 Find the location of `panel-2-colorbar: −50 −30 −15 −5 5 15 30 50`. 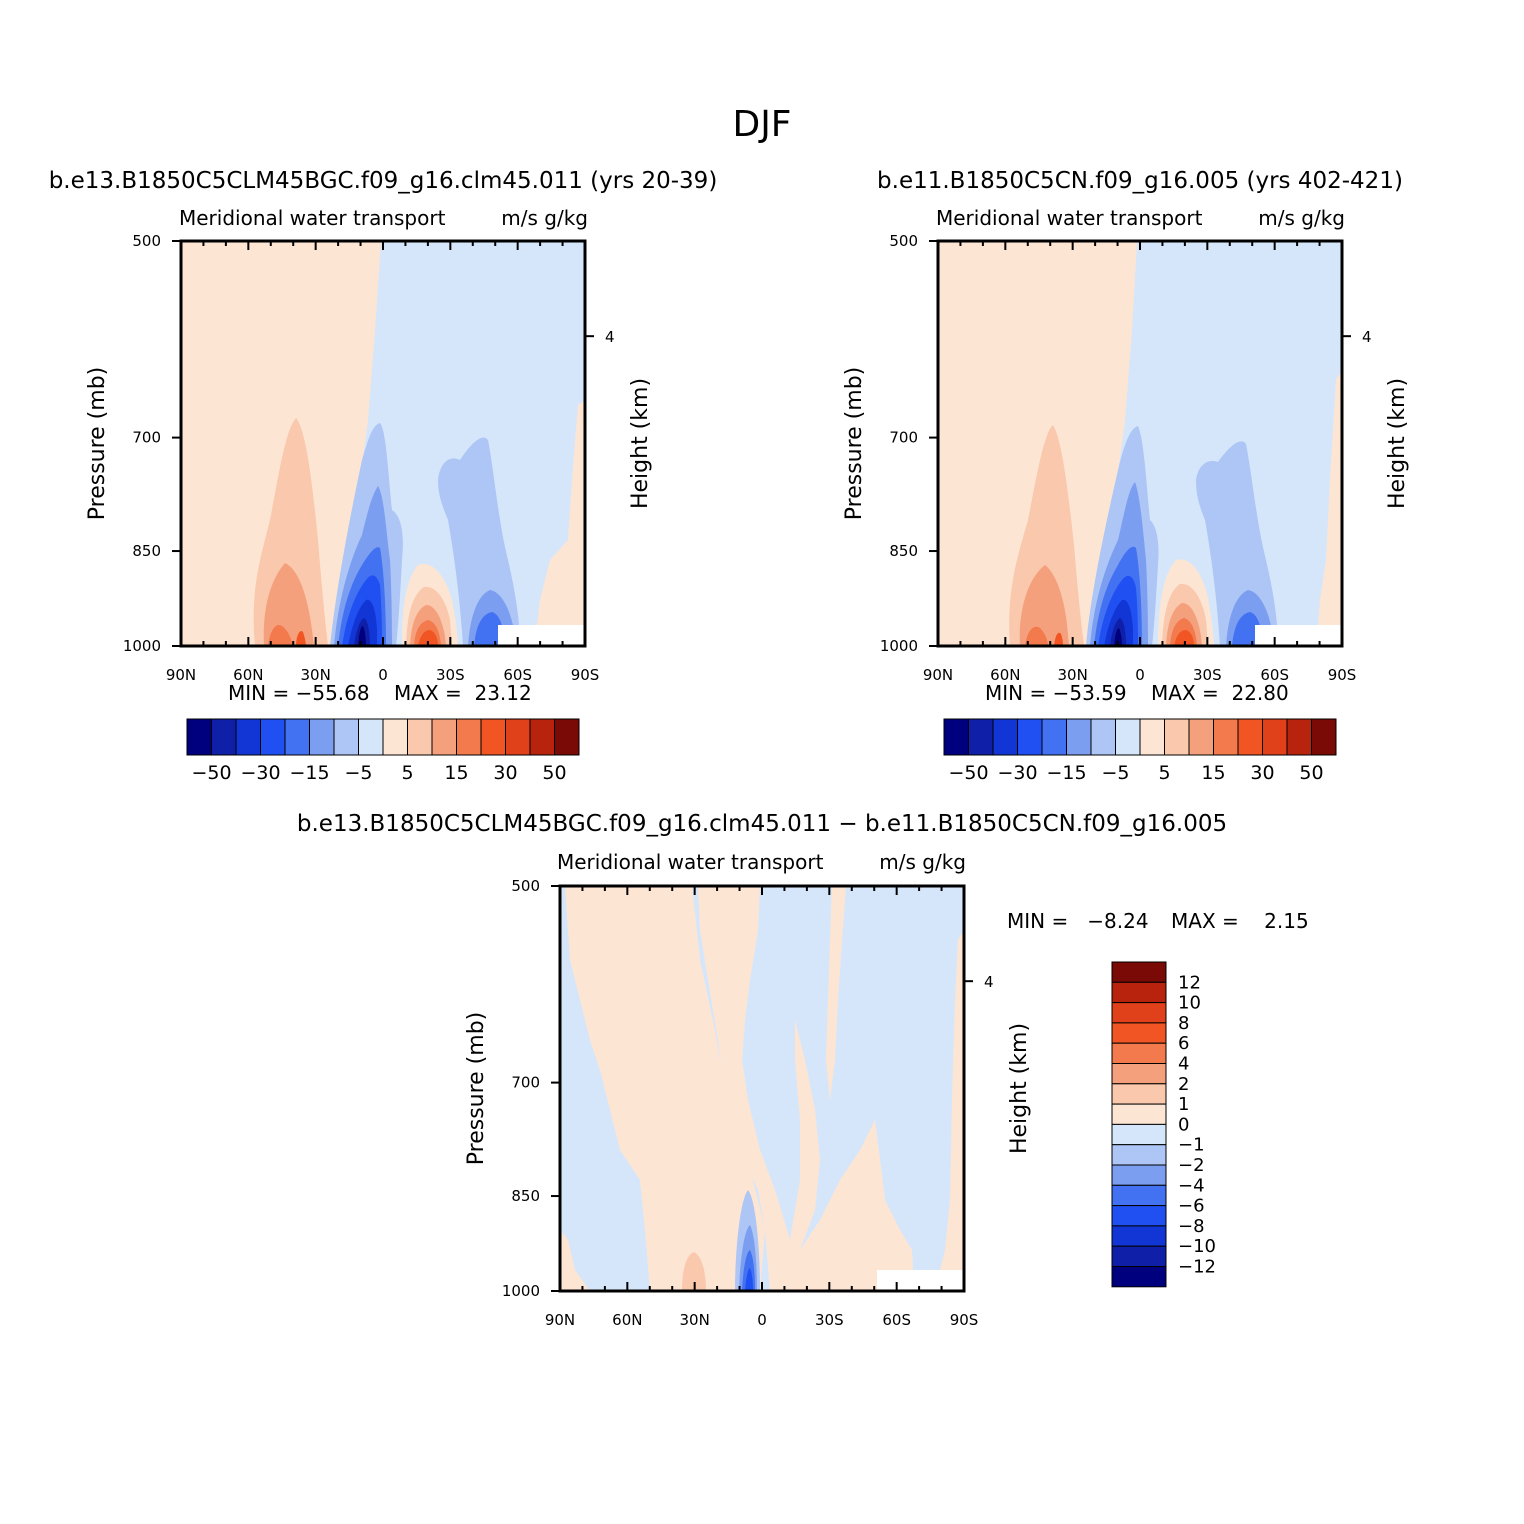

panel-2-colorbar: −50 −30 −15 −5 5 15 30 50 is located at coordinates (1140, 751).